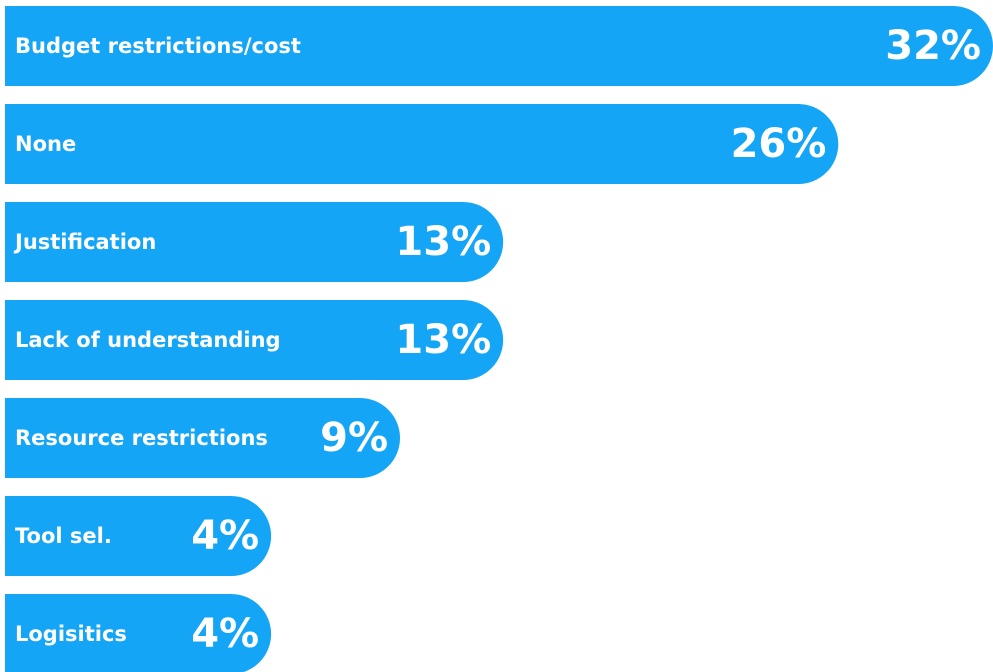 Image resolution: width=993 pixels, height=672 pixels. What do you see at coordinates (84, 242) in the screenshot?
I see `category-label: Justification` at bounding box center [84, 242].